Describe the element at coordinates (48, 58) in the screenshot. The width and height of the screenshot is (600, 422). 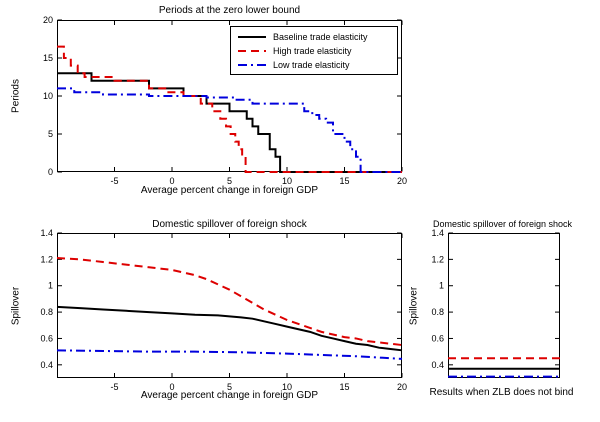
I see `y-tick-label: 15` at that location.